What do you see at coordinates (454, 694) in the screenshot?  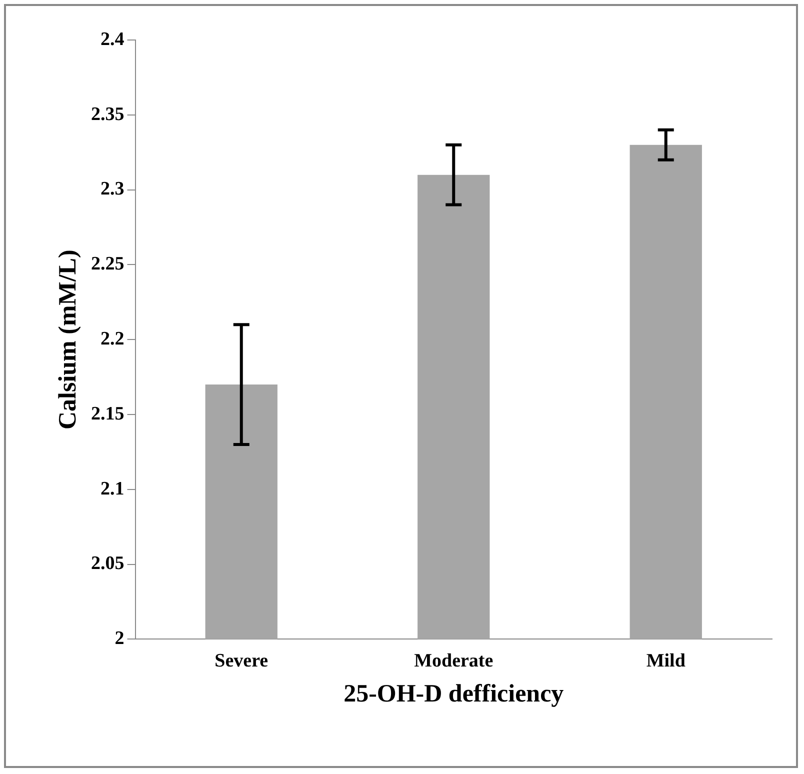 I see `x-axis-title: 25-OH-D defficiency` at bounding box center [454, 694].